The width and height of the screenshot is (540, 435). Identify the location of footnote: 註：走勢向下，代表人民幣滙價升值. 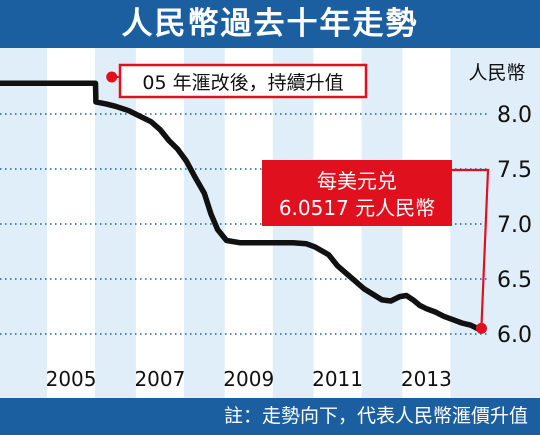
(375, 416).